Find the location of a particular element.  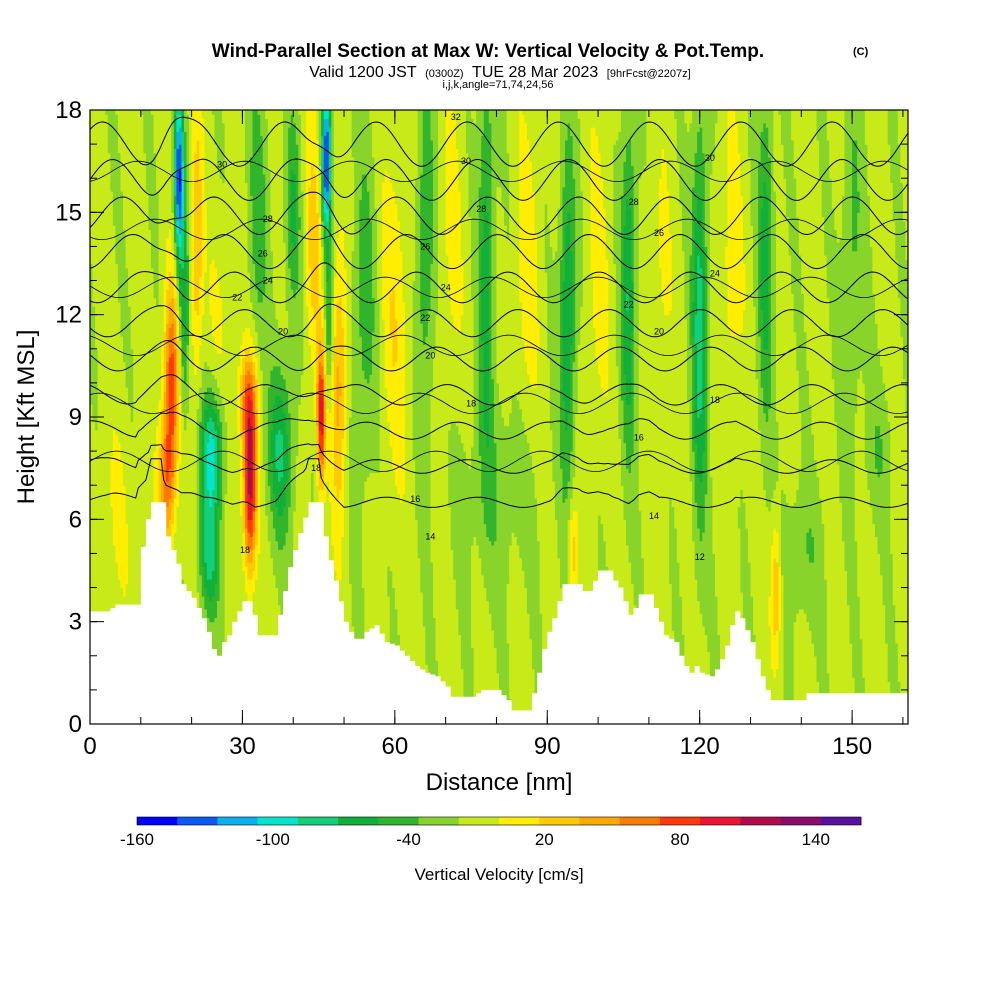

x-tick-label: 120 is located at coordinates (700, 746).